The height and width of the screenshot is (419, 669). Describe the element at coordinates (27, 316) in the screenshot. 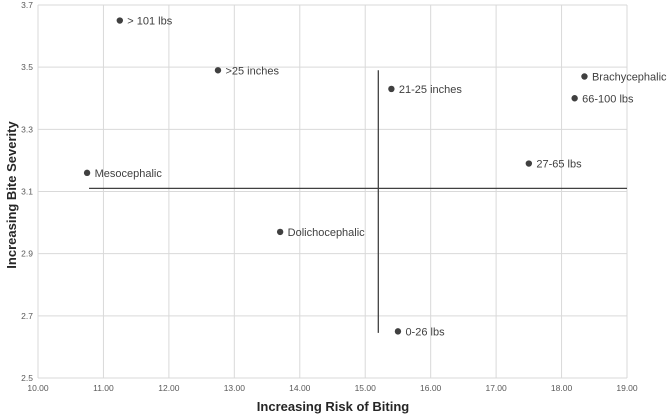

I see `y-axis-tick-label: 2.7` at that location.